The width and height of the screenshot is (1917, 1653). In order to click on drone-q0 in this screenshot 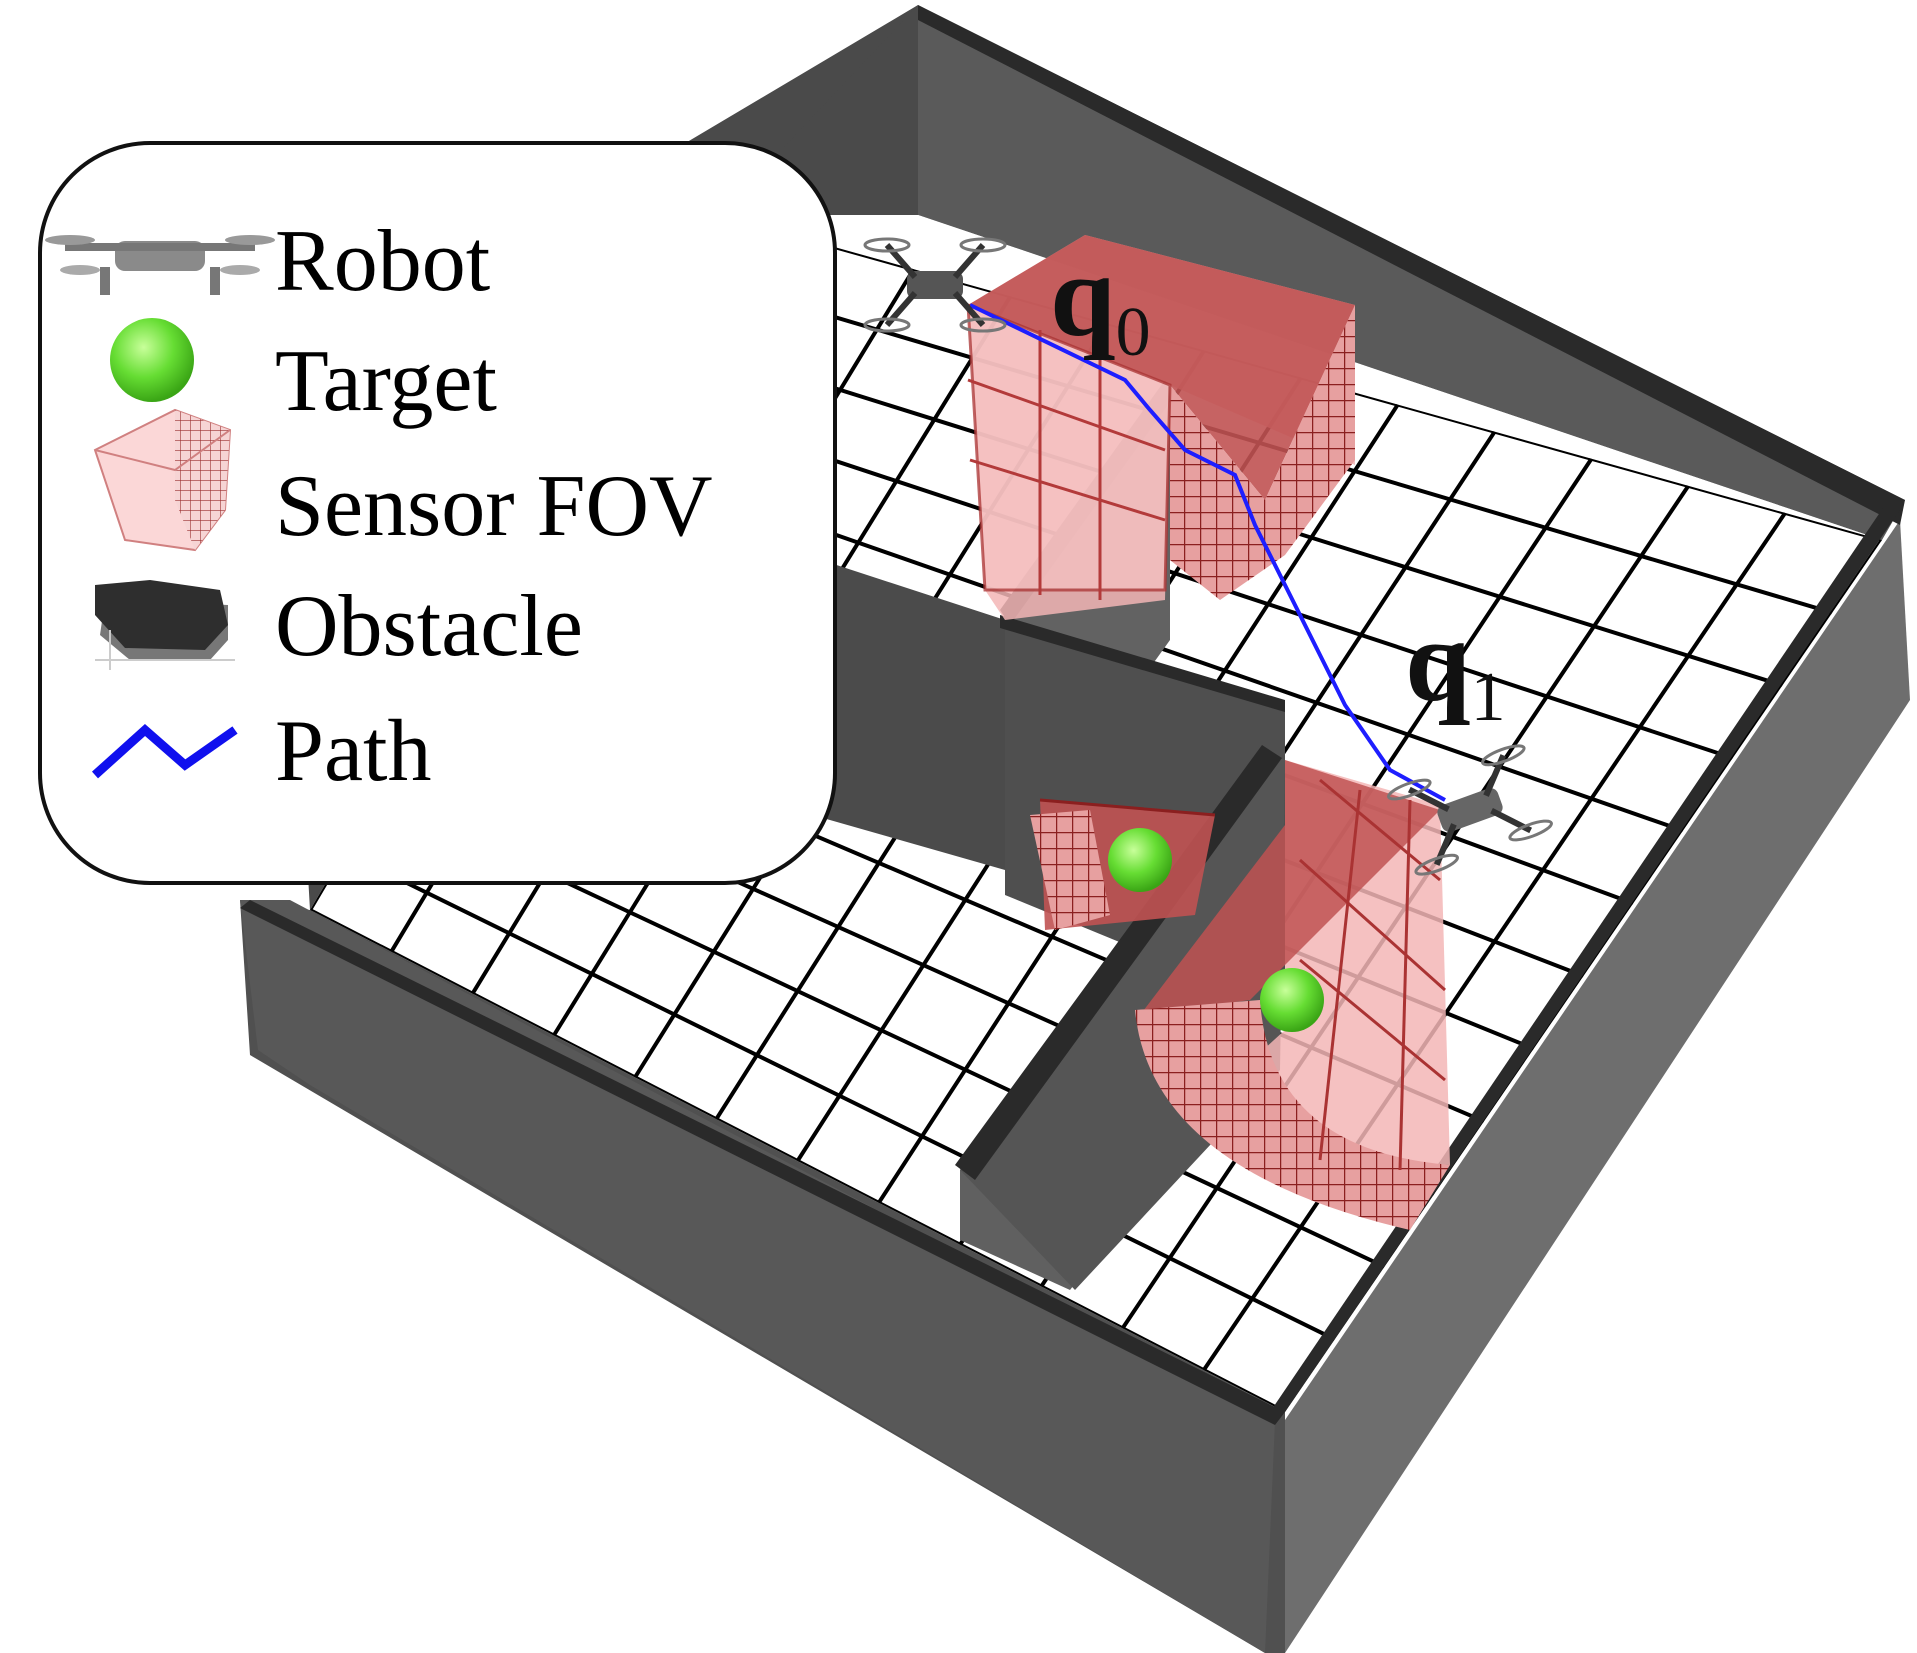, I will do `click(935, 285)`.